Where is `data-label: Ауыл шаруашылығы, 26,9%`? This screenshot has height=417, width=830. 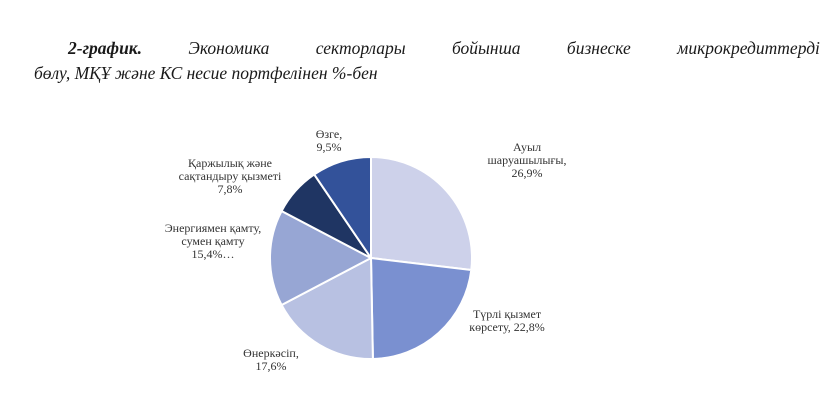
data-label: Ауыл шаруашылығы, 26,9% is located at coordinates (527, 160).